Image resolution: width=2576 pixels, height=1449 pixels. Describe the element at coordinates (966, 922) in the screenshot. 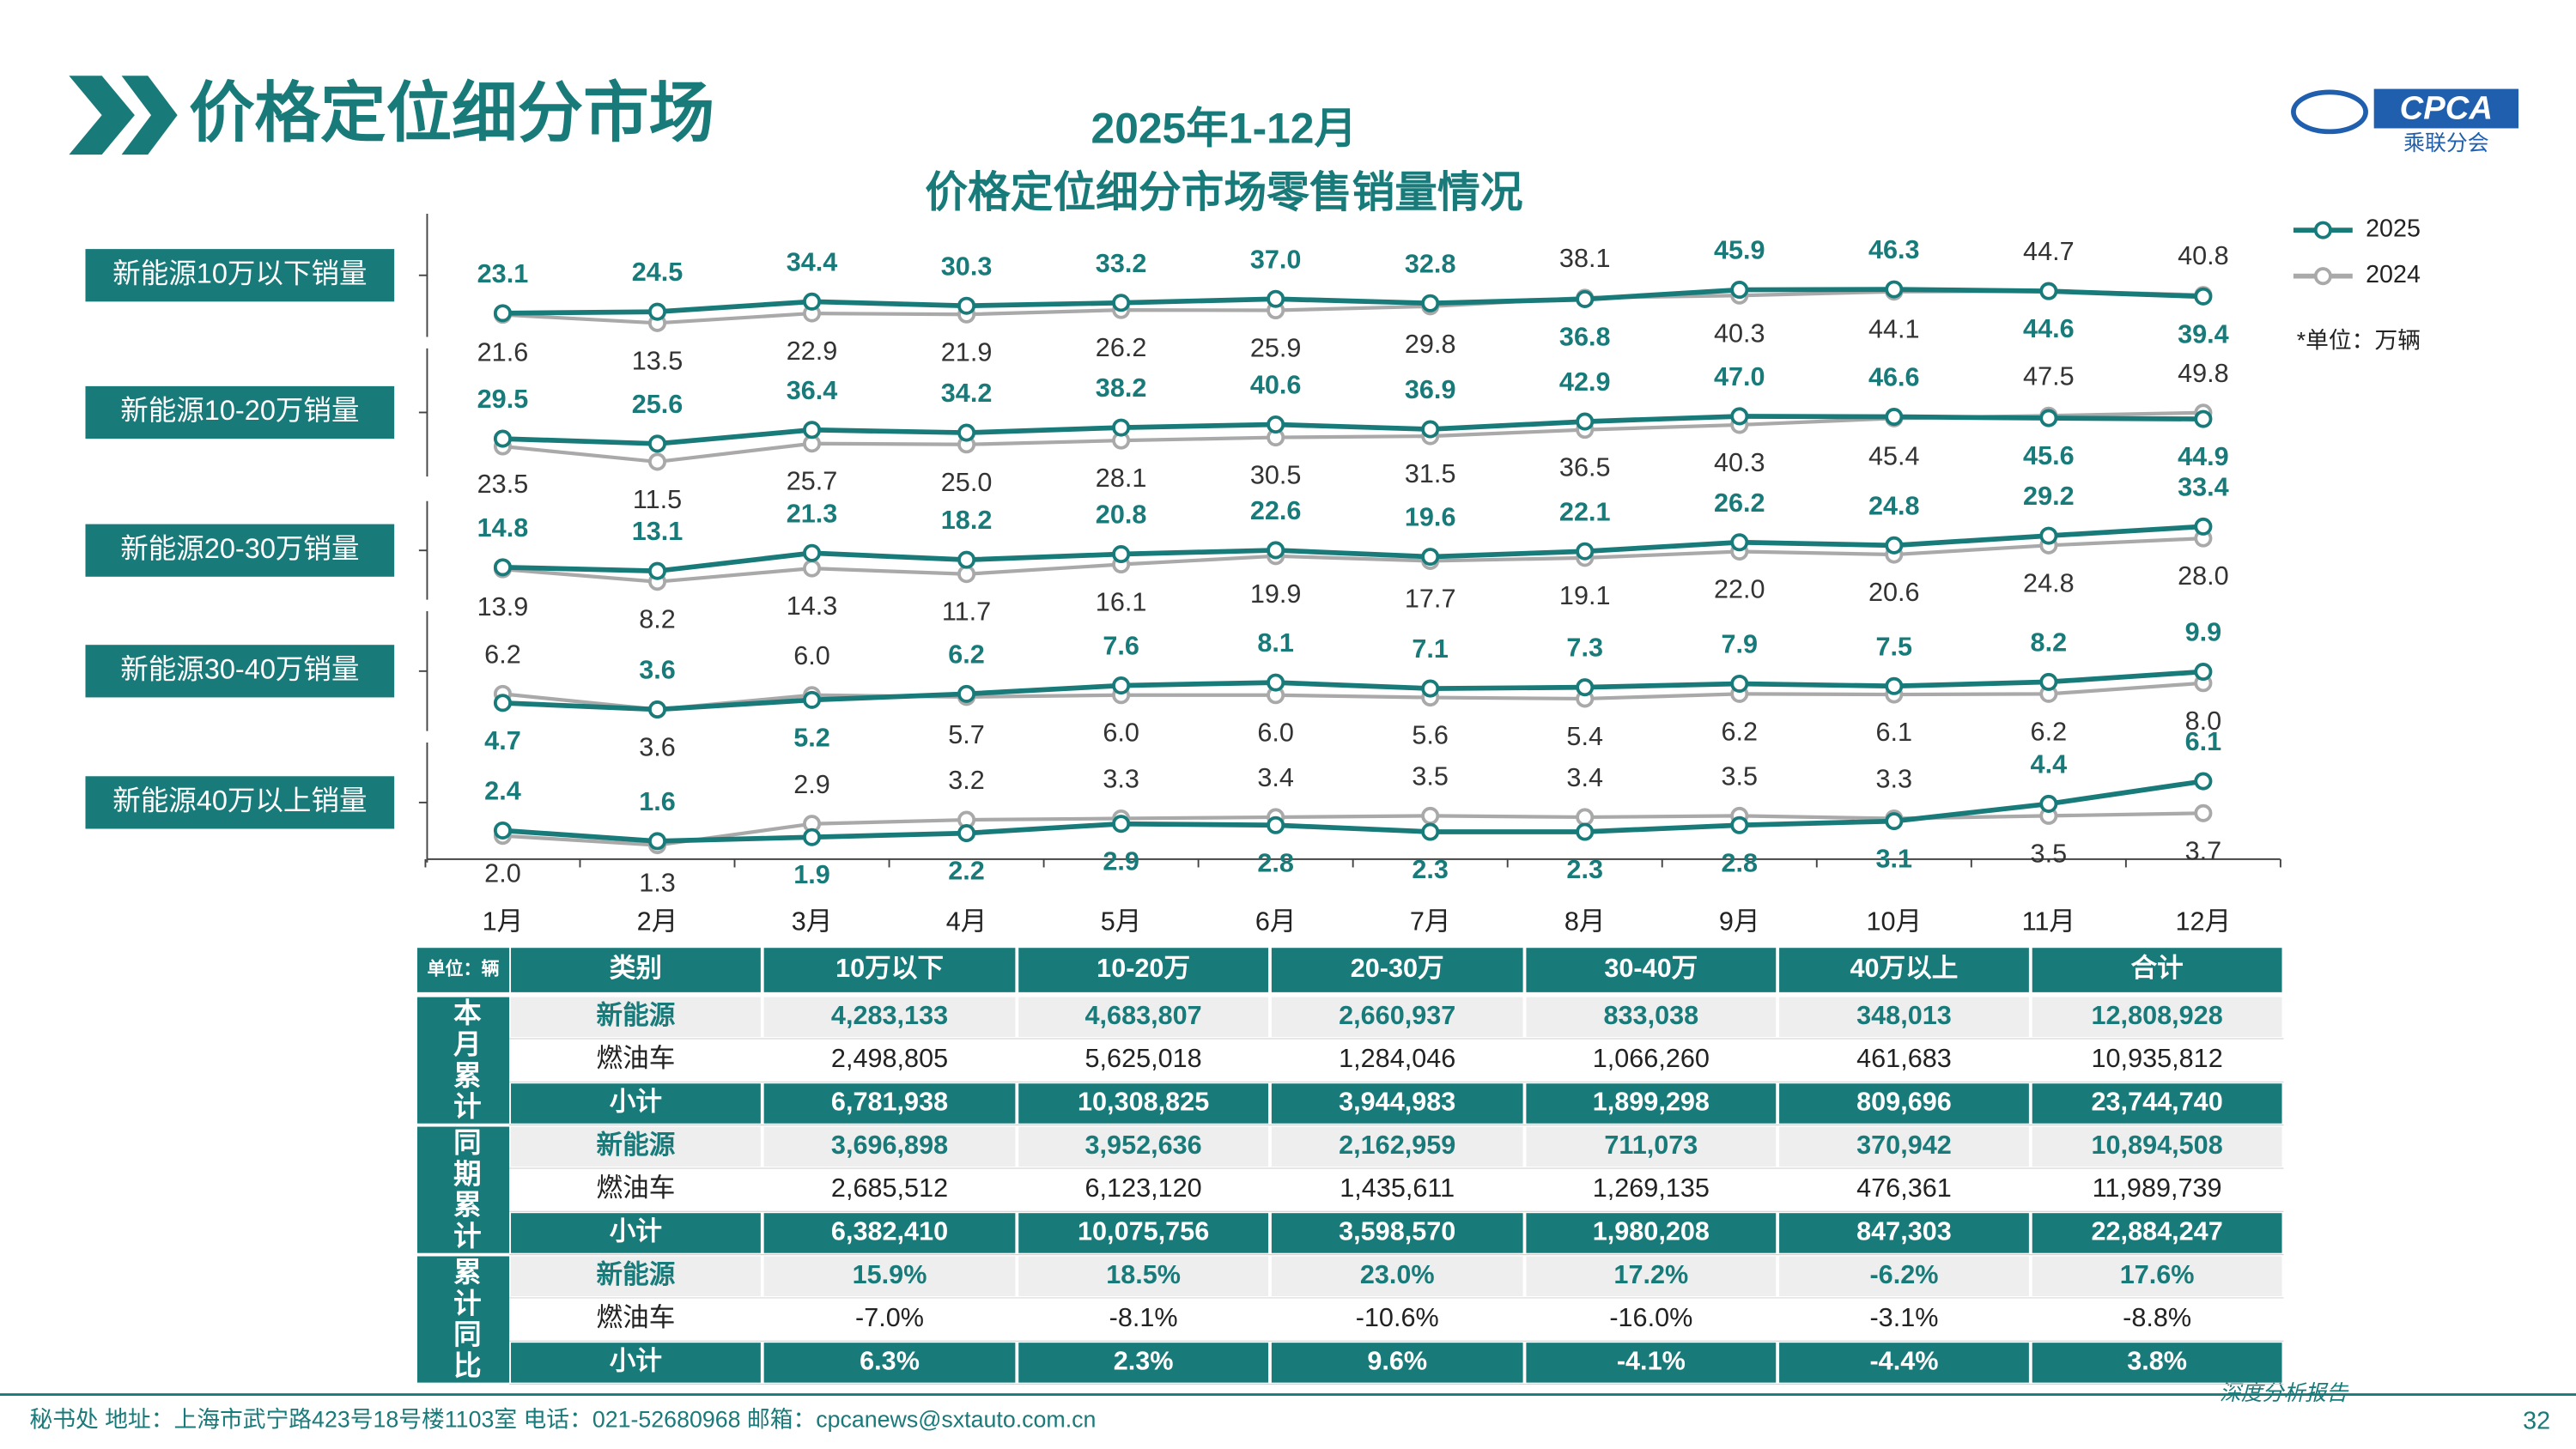

I see `x-tick-label: 4月` at that location.